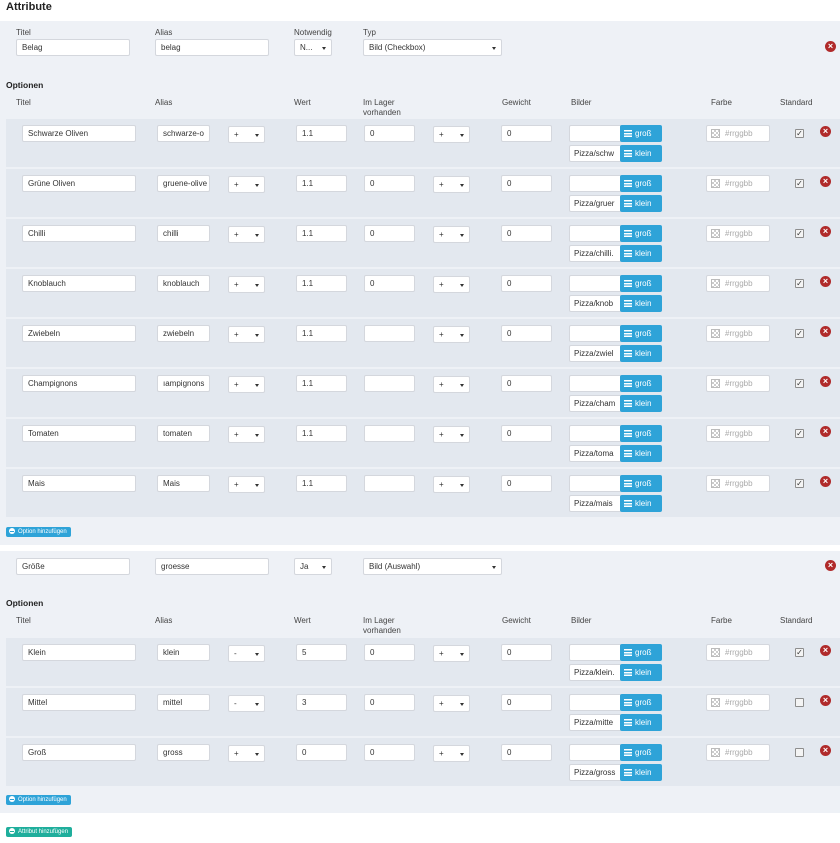 The height and width of the screenshot is (843, 840). Describe the element at coordinates (595, 453) in the screenshot. I see `image-small-input: Pizza/toma` at that location.